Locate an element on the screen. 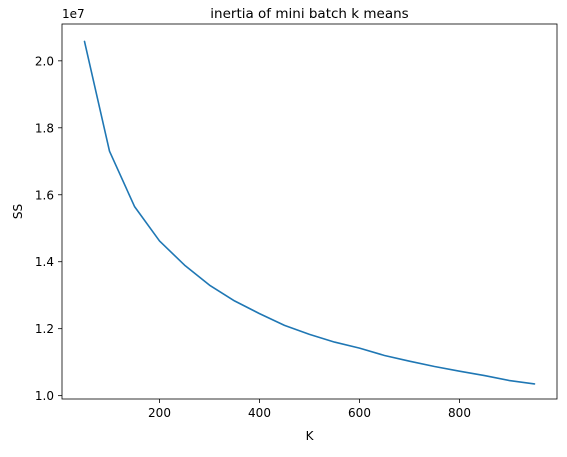 The width and height of the screenshot is (567, 457). x-tick-label: 800 is located at coordinates (459, 413).